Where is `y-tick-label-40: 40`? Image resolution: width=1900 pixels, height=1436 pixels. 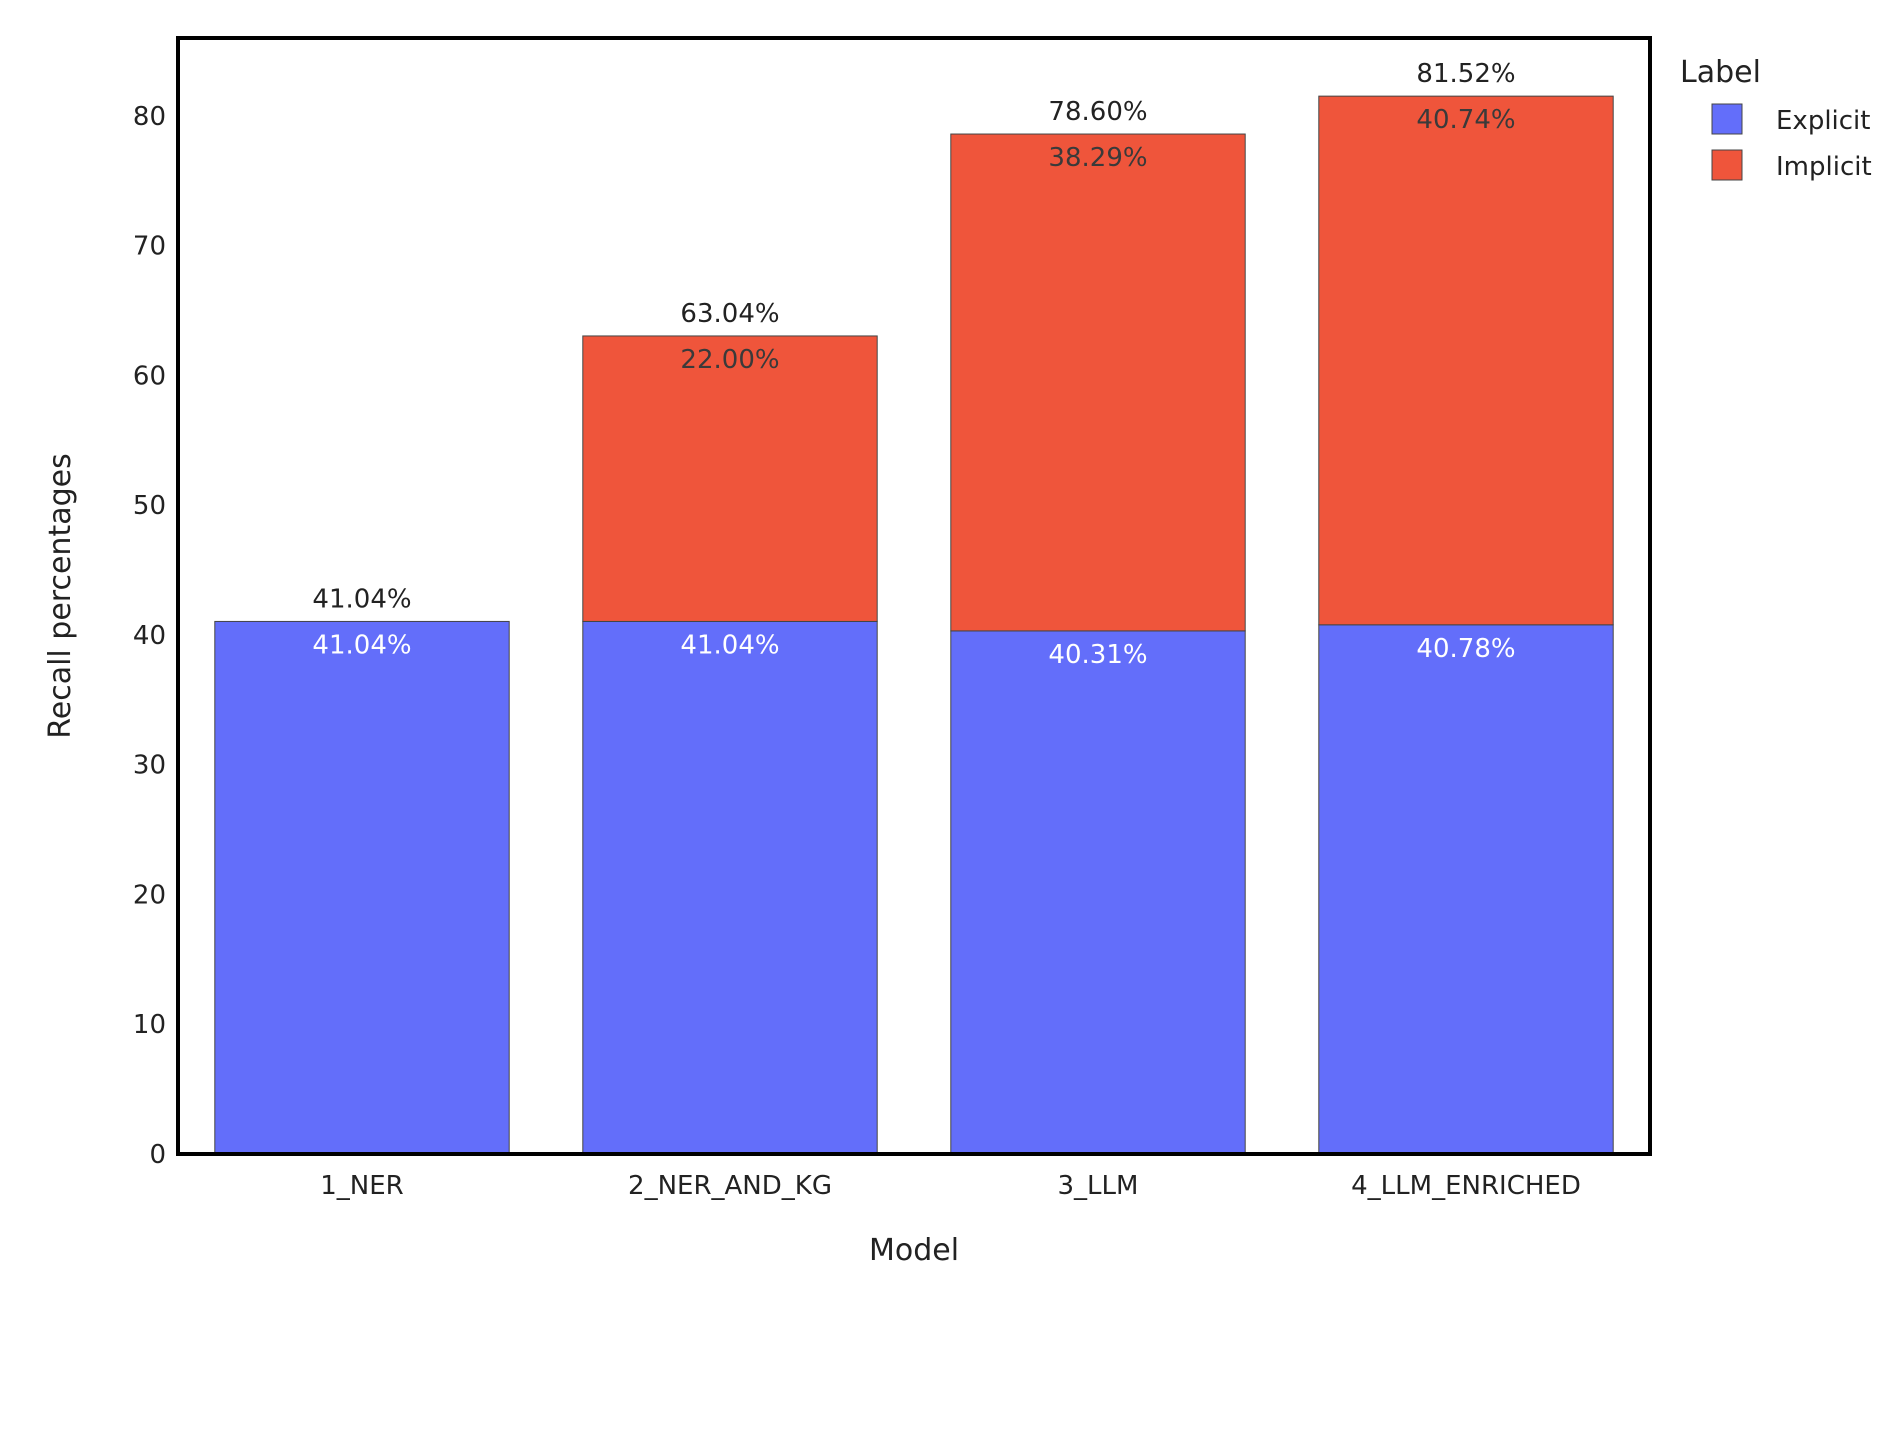 y-tick-label-40: 40 is located at coordinates (149, 636).